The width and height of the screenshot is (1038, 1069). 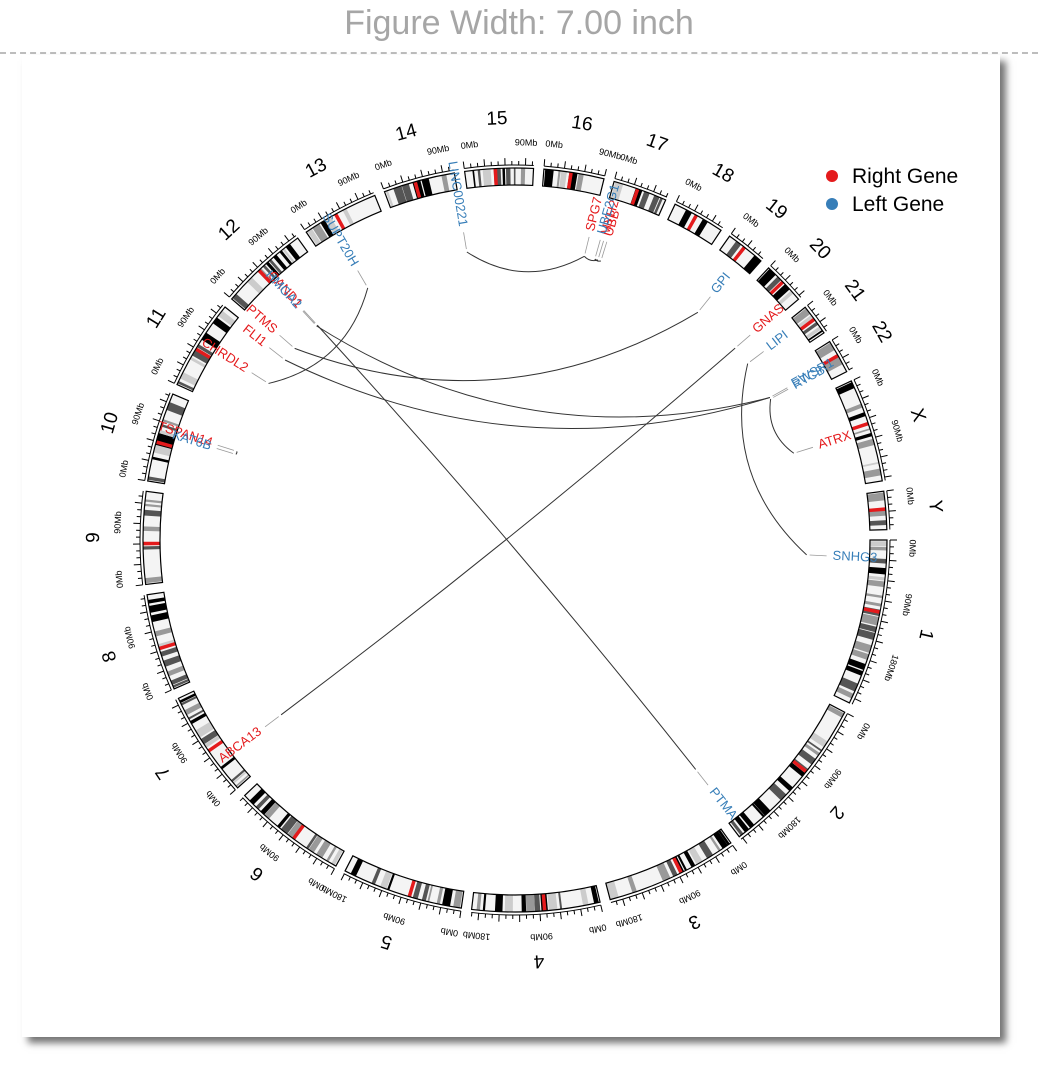 I want to click on gene-label: LIPI, so click(x=776, y=340).